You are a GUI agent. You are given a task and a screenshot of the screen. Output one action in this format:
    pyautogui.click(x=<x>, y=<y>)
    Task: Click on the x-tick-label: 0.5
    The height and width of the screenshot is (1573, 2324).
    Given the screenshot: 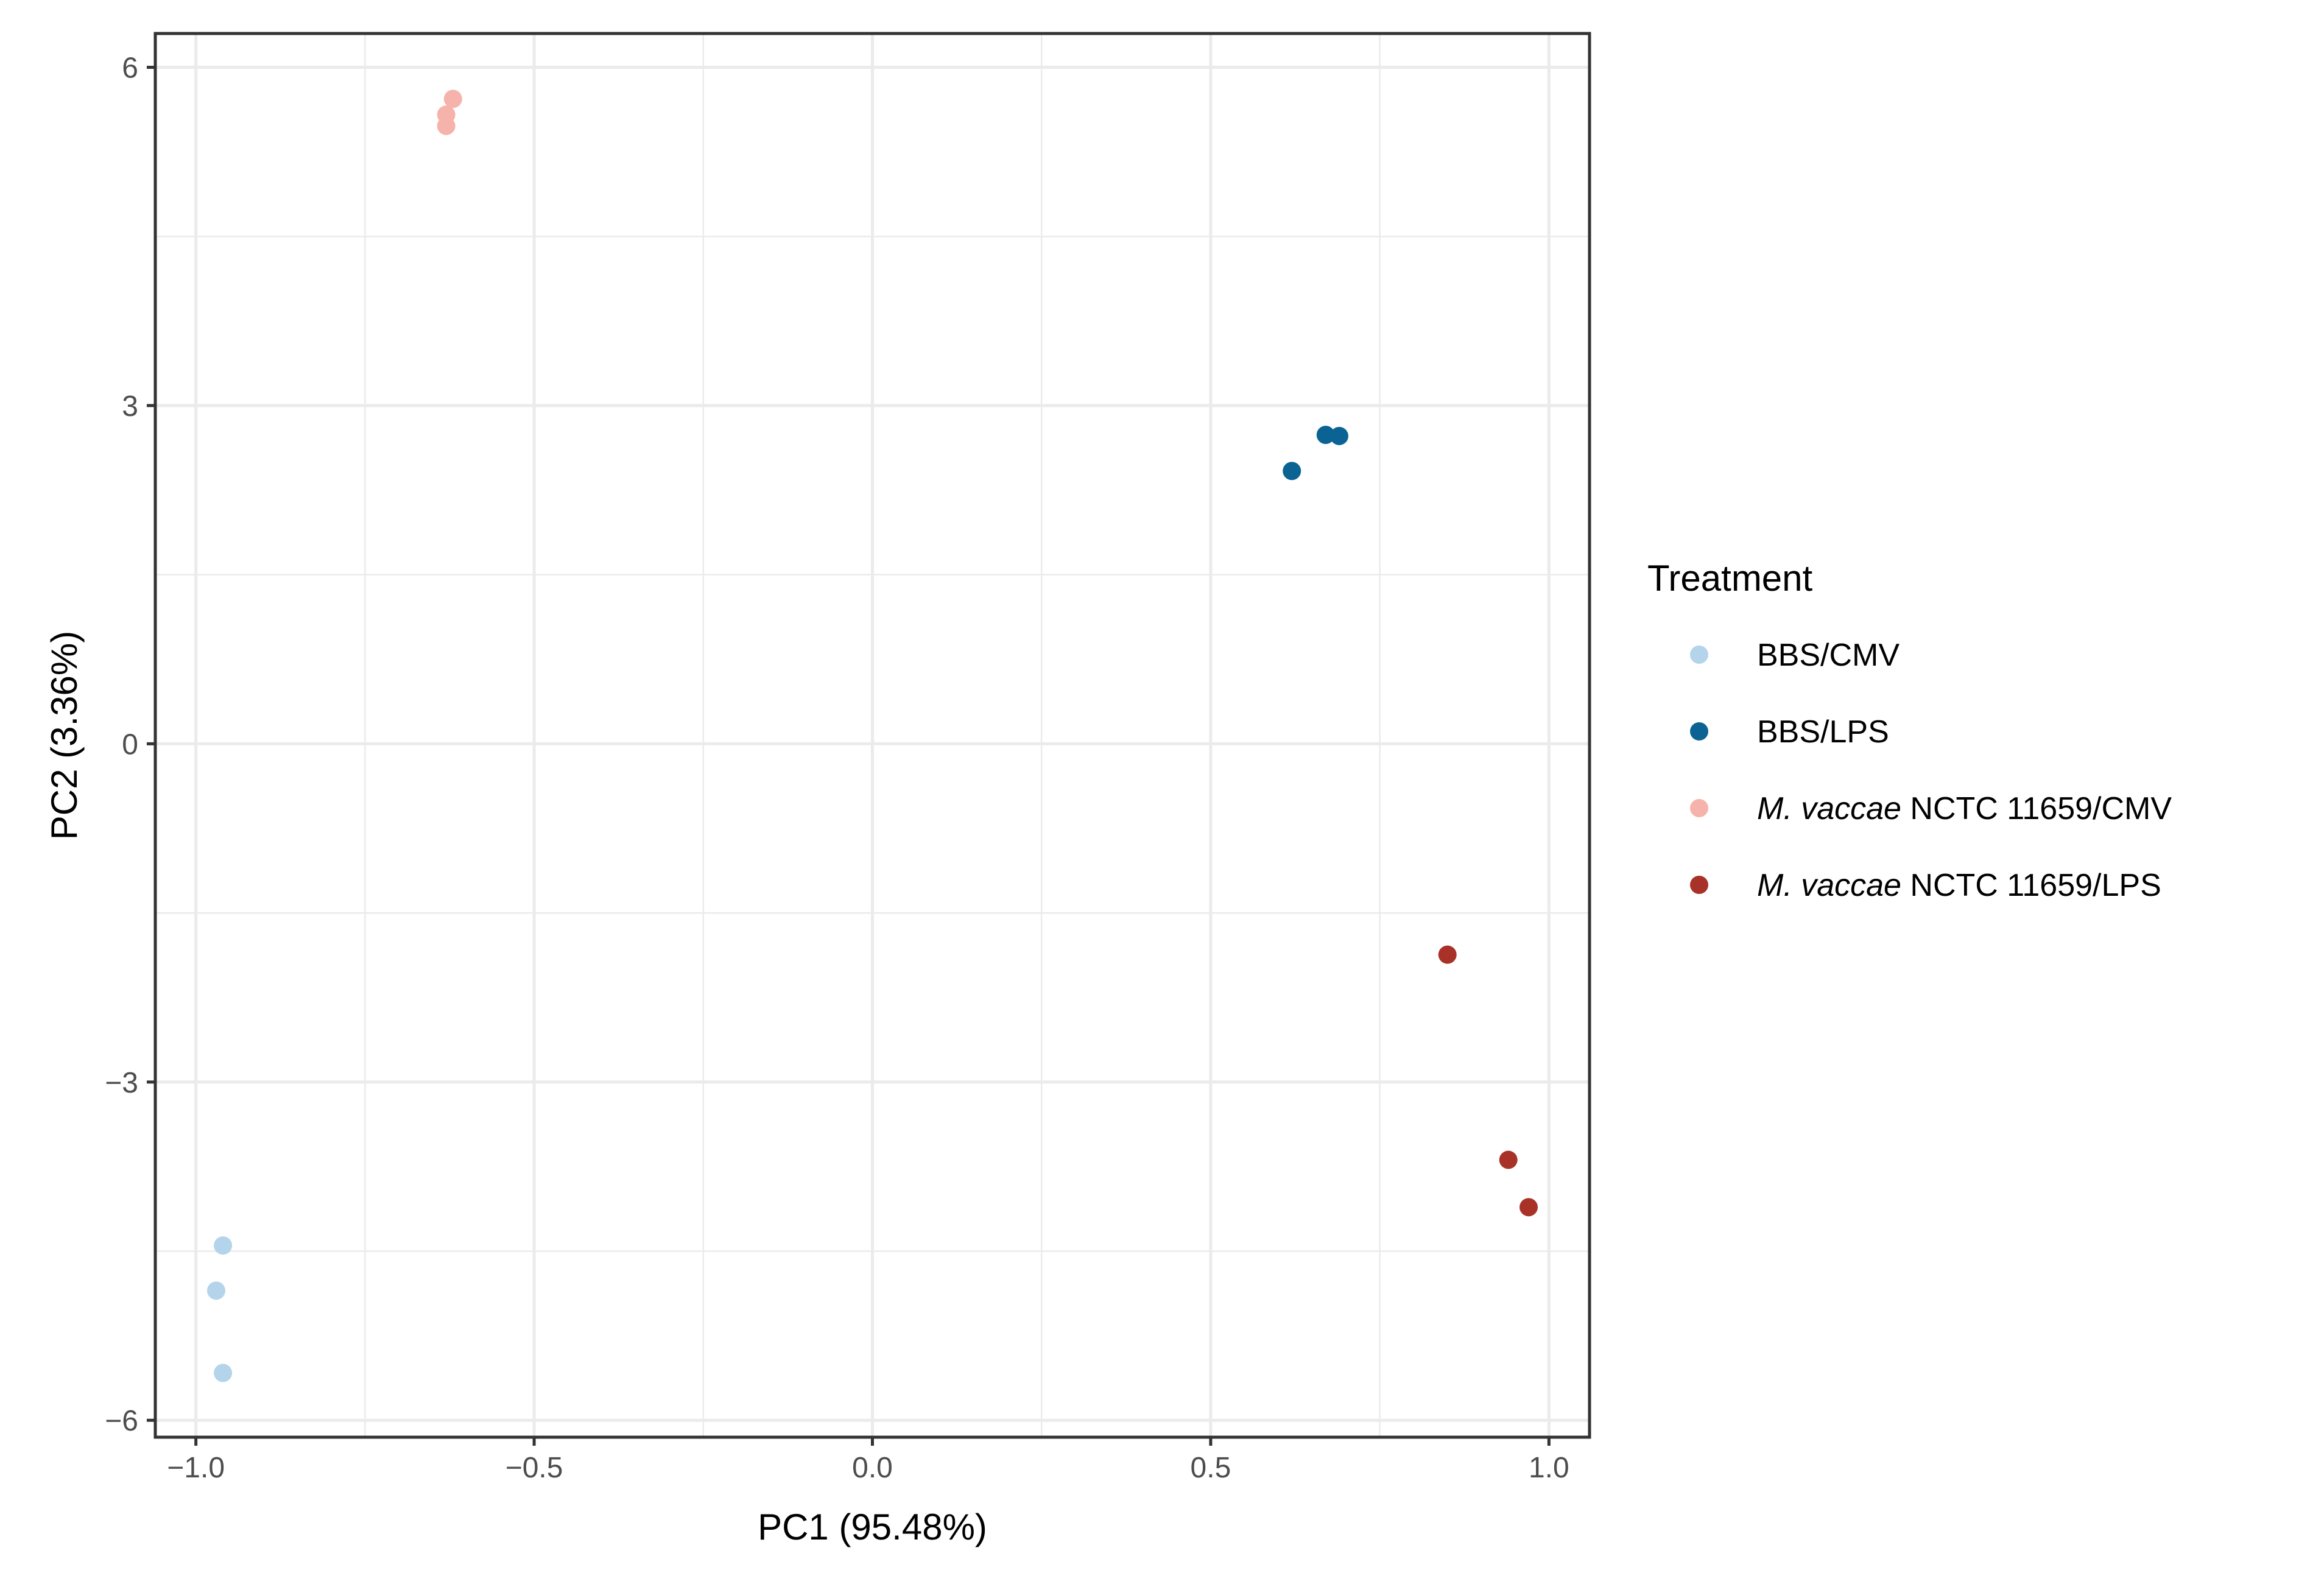 What is the action you would take?
    pyautogui.click(x=1211, y=1468)
    